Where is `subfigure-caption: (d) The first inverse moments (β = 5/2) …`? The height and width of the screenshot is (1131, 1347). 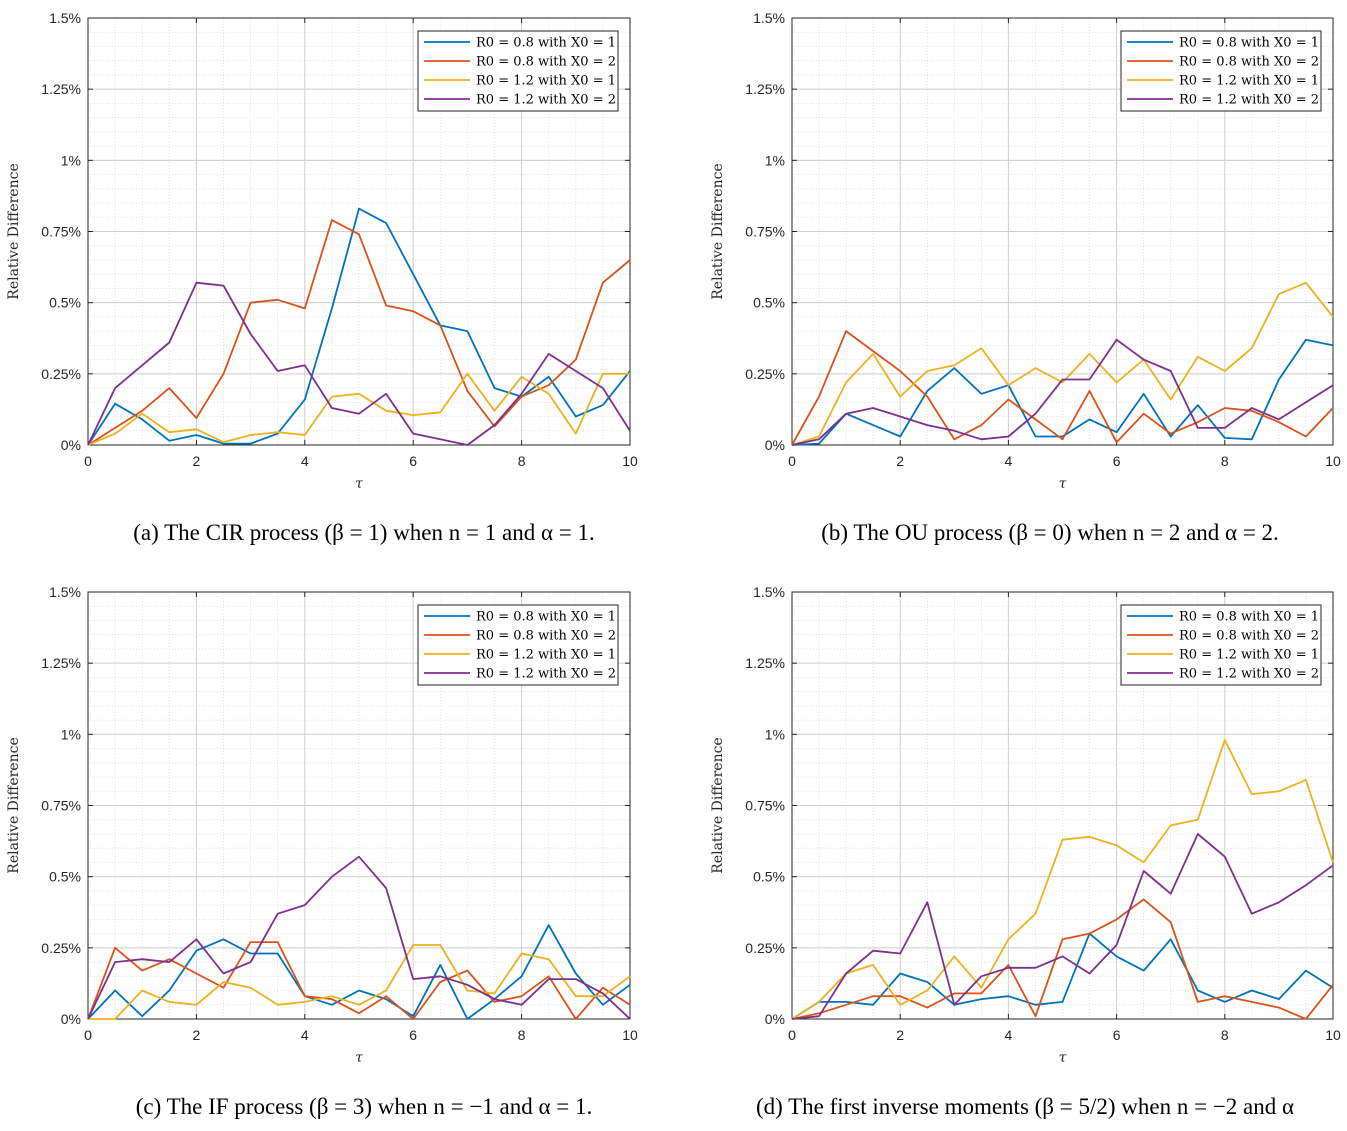 subfigure-caption: (d) The first inverse moments (β = 5/2) … is located at coordinates (1025, 1106).